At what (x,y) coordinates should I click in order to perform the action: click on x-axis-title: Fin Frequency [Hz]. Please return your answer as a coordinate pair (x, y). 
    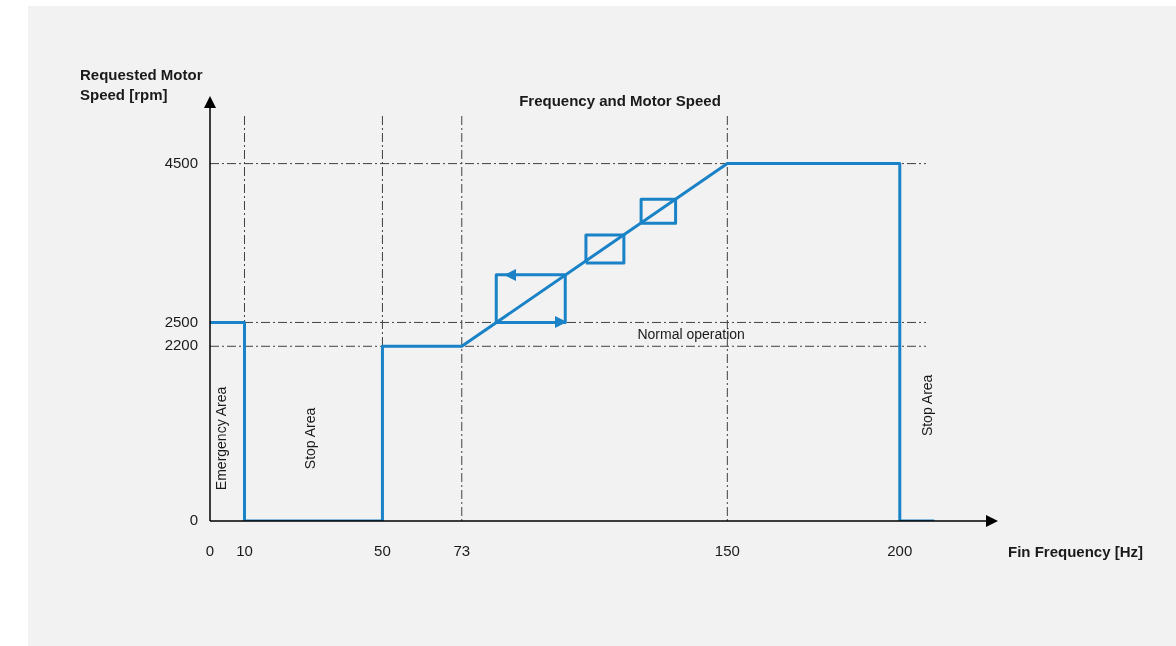
    Looking at the image, I should click on (1076, 551).